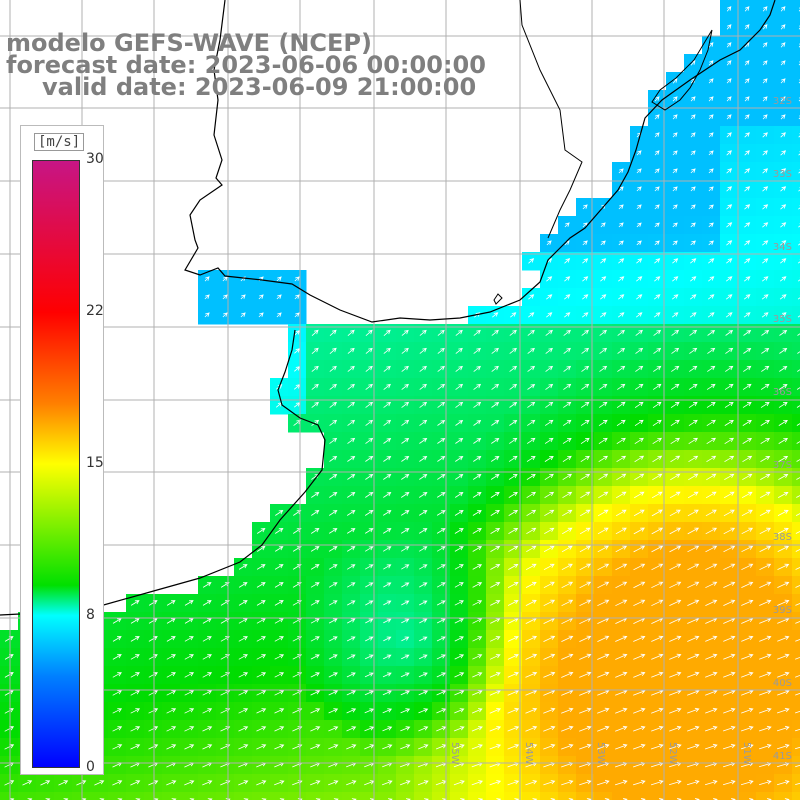 This screenshot has width=800, height=800. Describe the element at coordinates (59, 142) in the screenshot. I see `colorbar-unit: [m/s]` at that location.